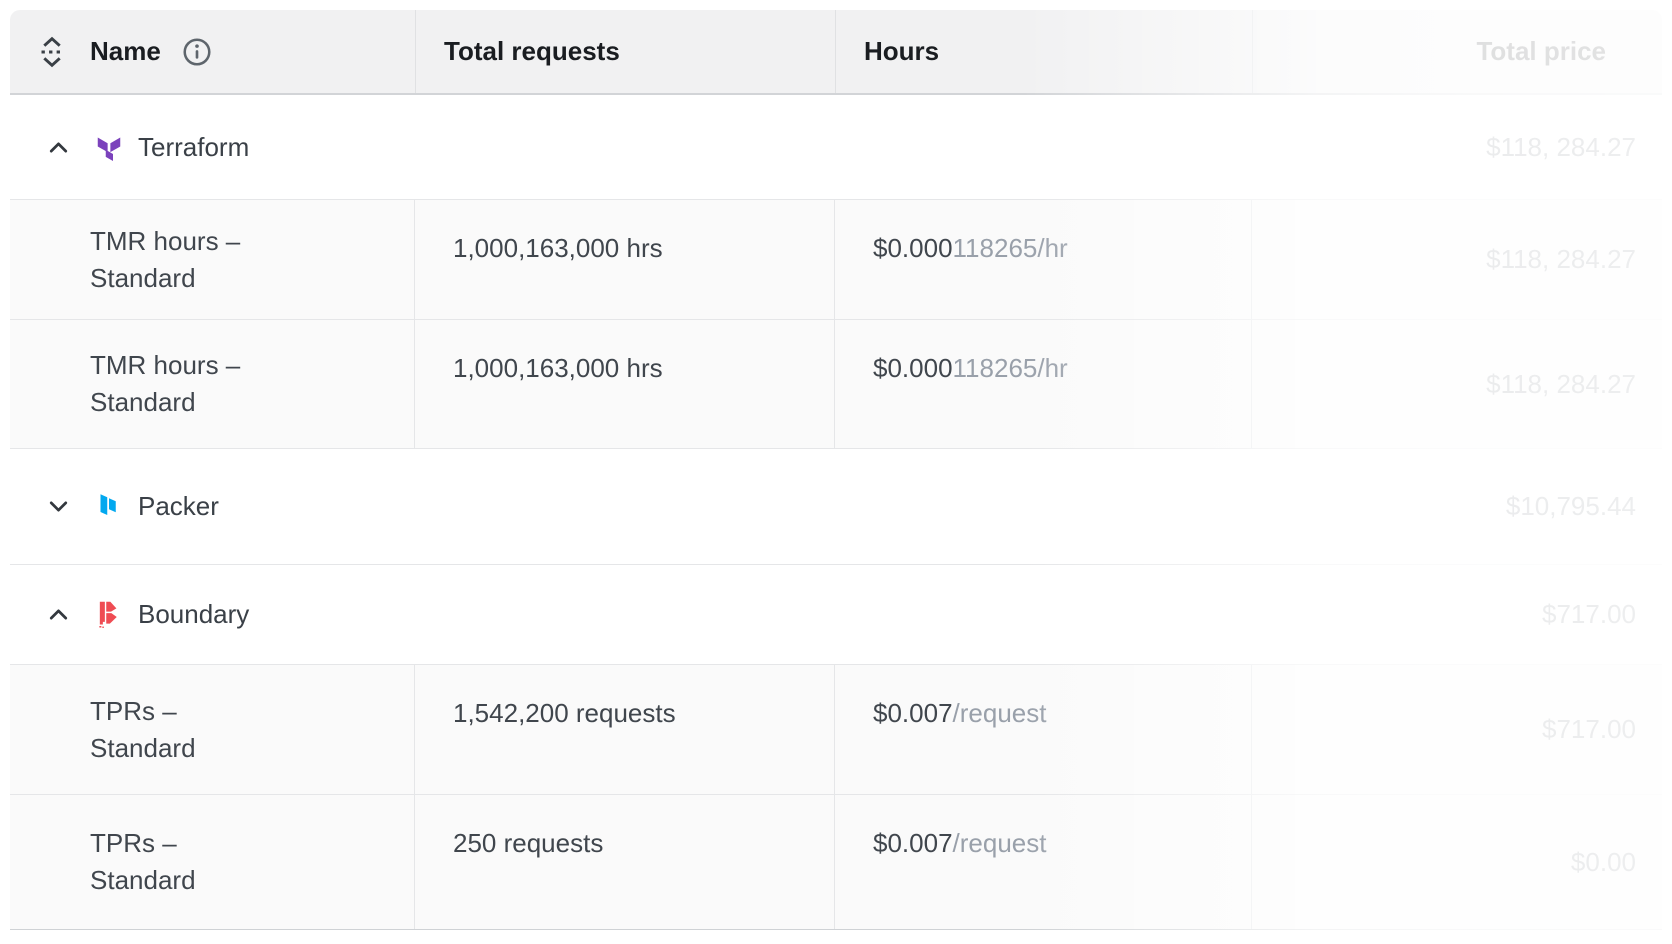  What do you see at coordinates (625, 51) in the screenshot?
I see `column-header-total-requests: Total requests` at bounding box center [625, 51].